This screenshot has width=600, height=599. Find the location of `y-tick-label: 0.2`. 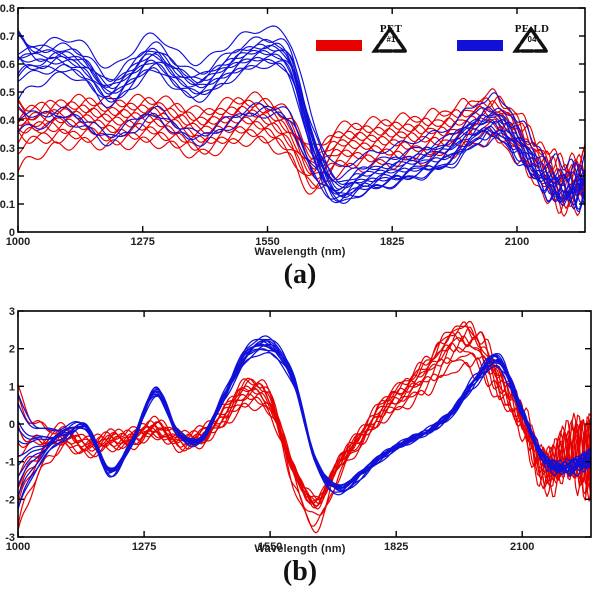

y-tick-label: 0.2 is located at coordinates (7, 177).